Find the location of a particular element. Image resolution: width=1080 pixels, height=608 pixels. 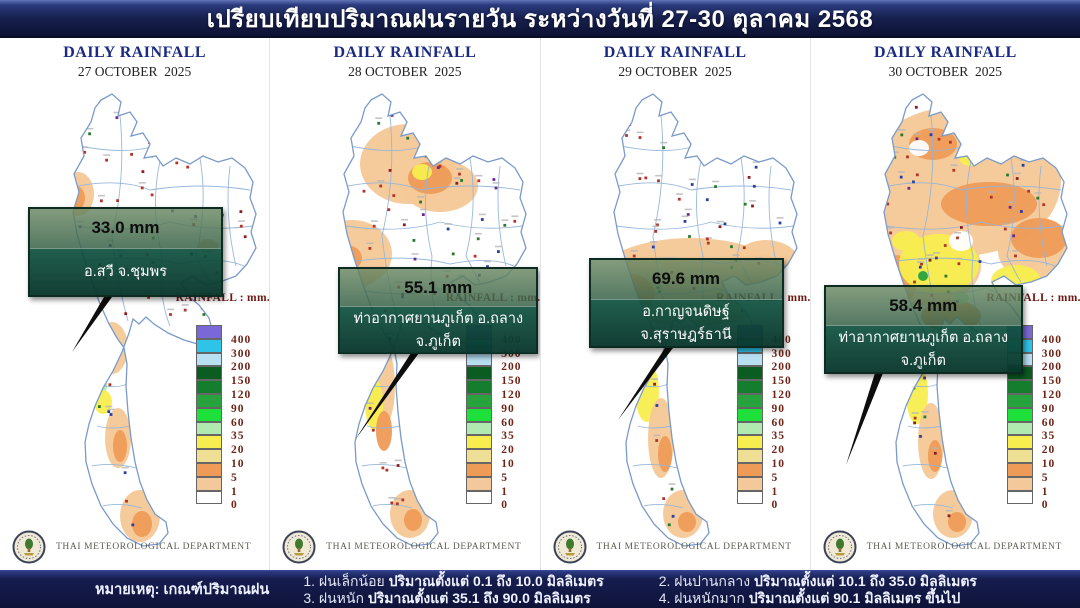

callout-location-section: อ.กาญจนดิษฐ์ จ.สุราษฎร์ธานี is located at coordinates (686, 322).